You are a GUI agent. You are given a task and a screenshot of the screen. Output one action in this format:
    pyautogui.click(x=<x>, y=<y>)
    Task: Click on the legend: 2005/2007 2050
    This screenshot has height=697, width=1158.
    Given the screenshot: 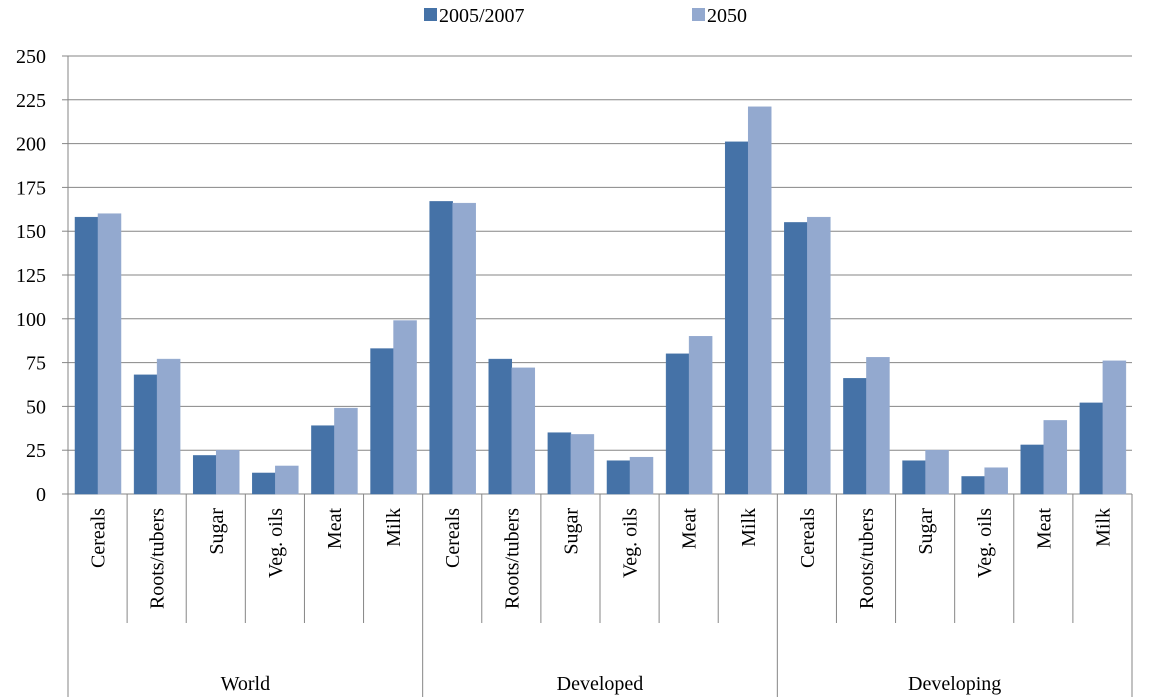 What is the action you would take?
    pyautogui.click(x=585, y=16)
    